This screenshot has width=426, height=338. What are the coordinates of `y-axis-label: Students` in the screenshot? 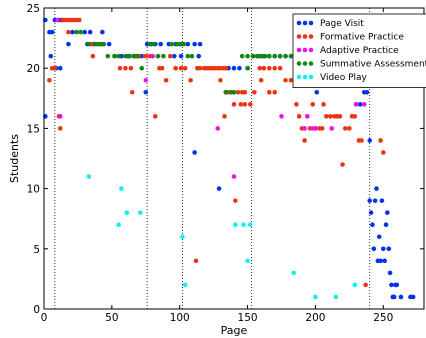 It's located at (14, 158).